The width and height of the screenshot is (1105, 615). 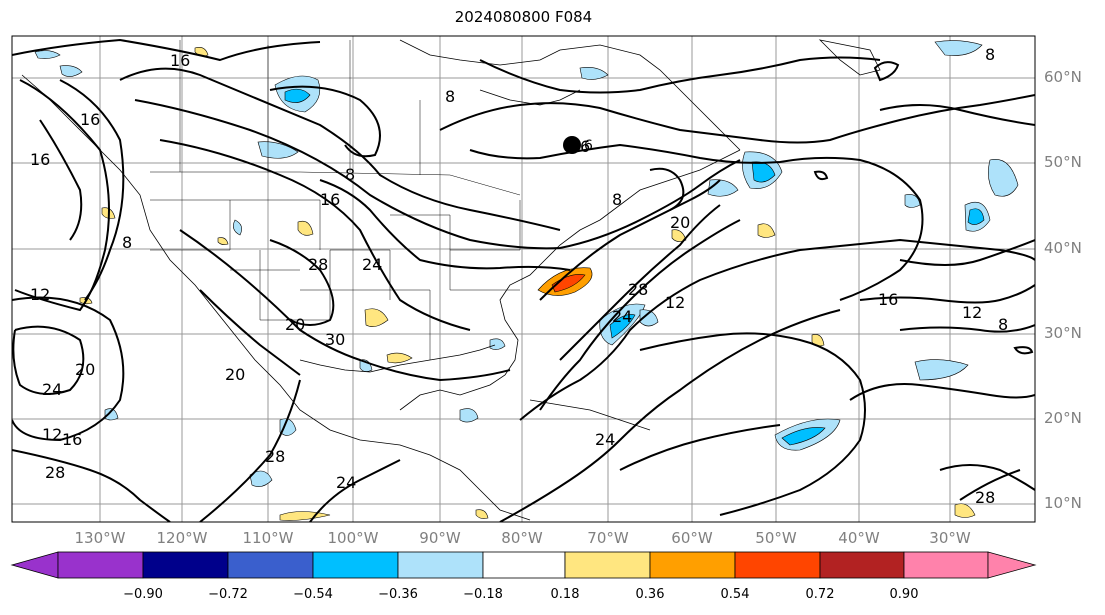 I want to click on colorbar-tick-label: −0.18, so click(x=483, y=594).